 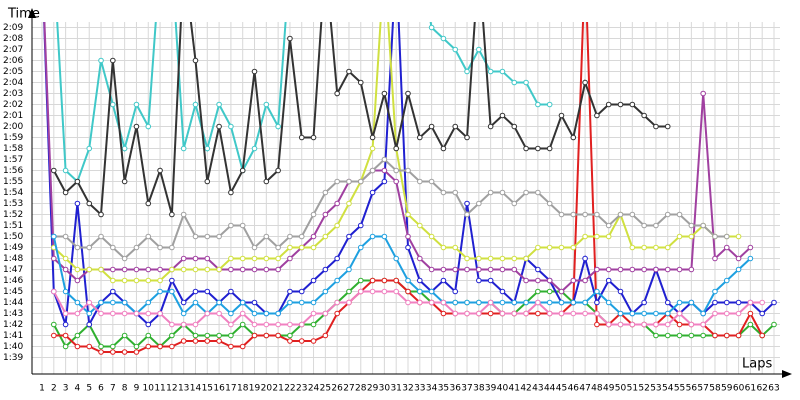 I want to click on x-tick-label: 9, so click(x=137, y=389).